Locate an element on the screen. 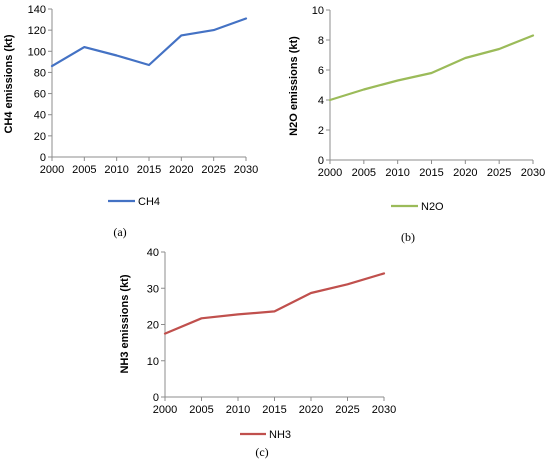  y-axis-title-a: CH4 emissions (kt) is located at coordinates (9, 83).